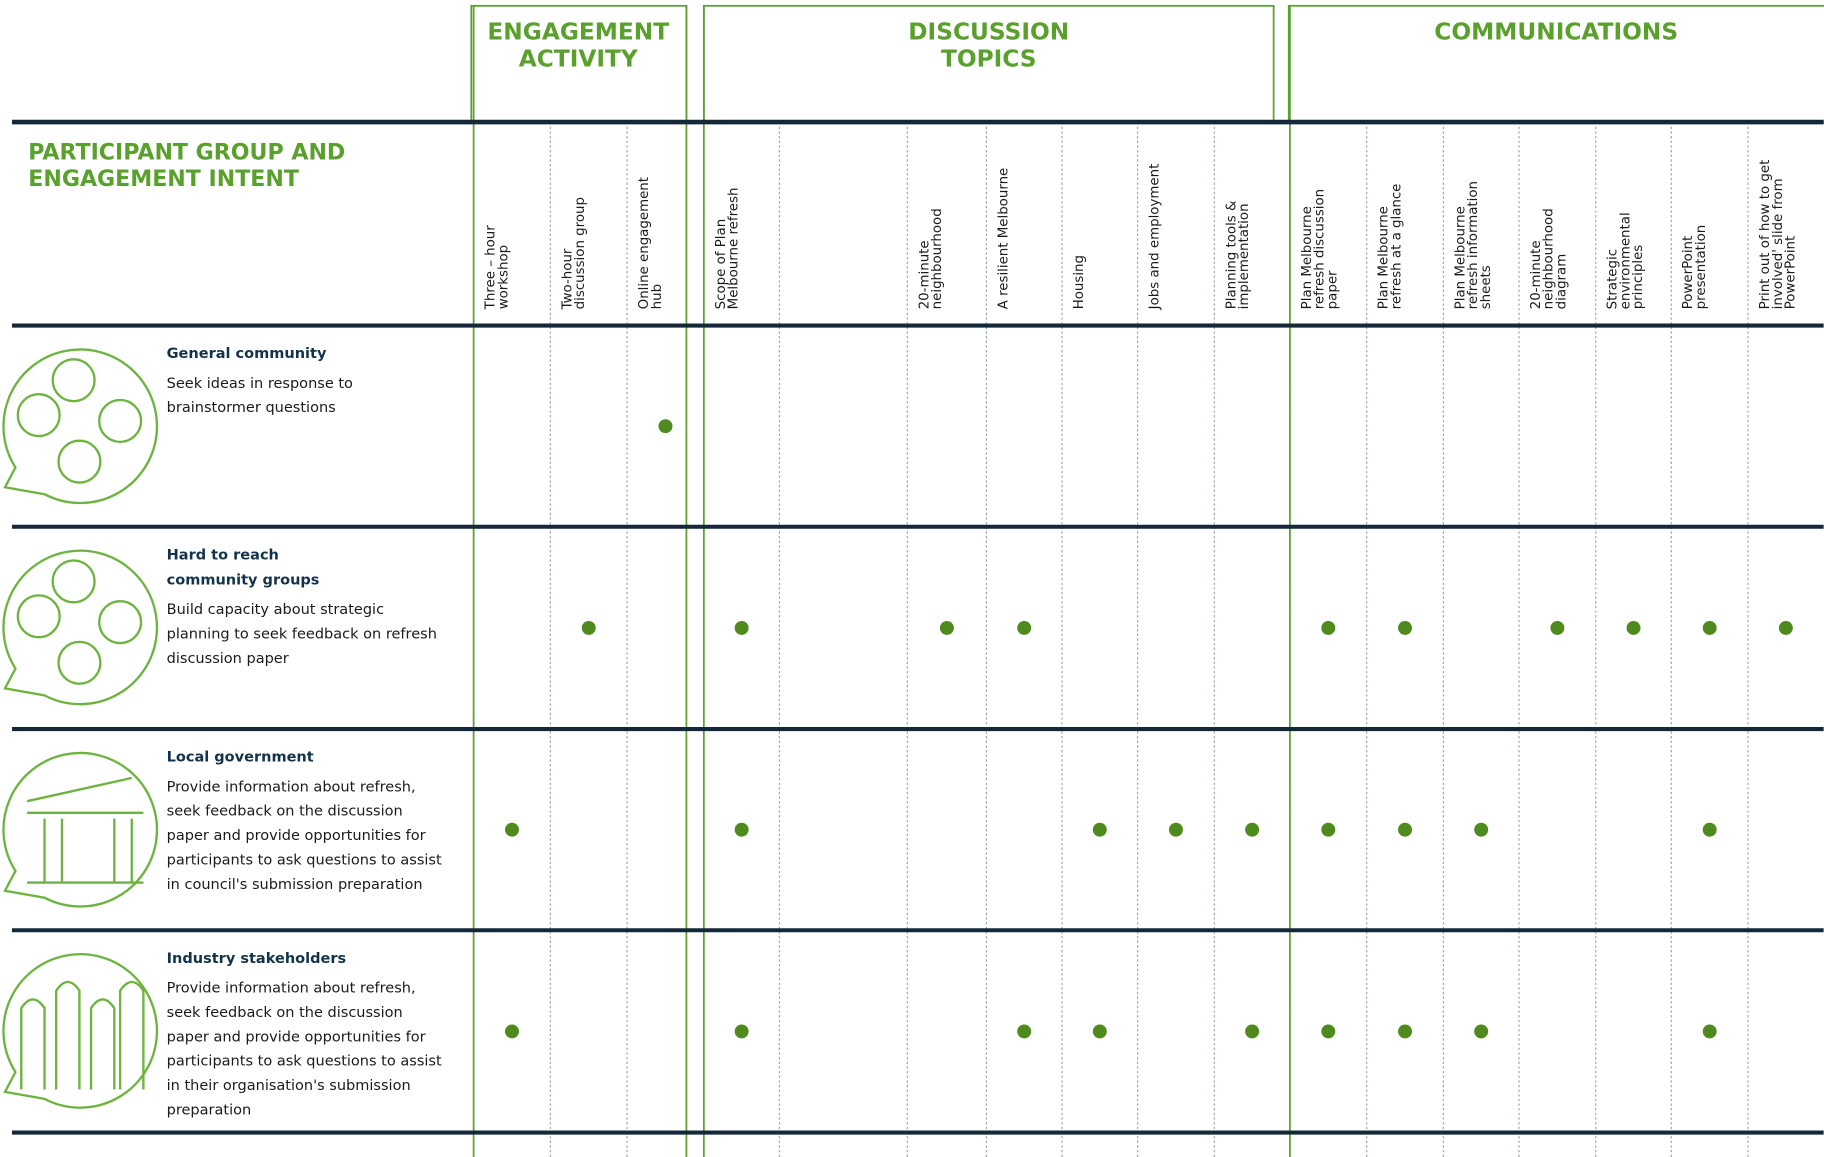  What do you see at coordinates (734, 249) in the screenshot?
I see `column-label: Melbourne refresh` at bounding box center [734, 249].